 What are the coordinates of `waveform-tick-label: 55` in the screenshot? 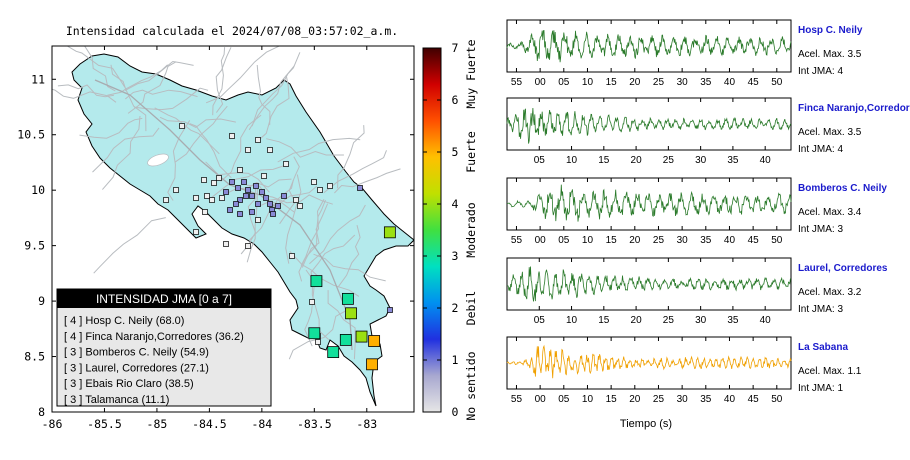 It's located at (517, 82).